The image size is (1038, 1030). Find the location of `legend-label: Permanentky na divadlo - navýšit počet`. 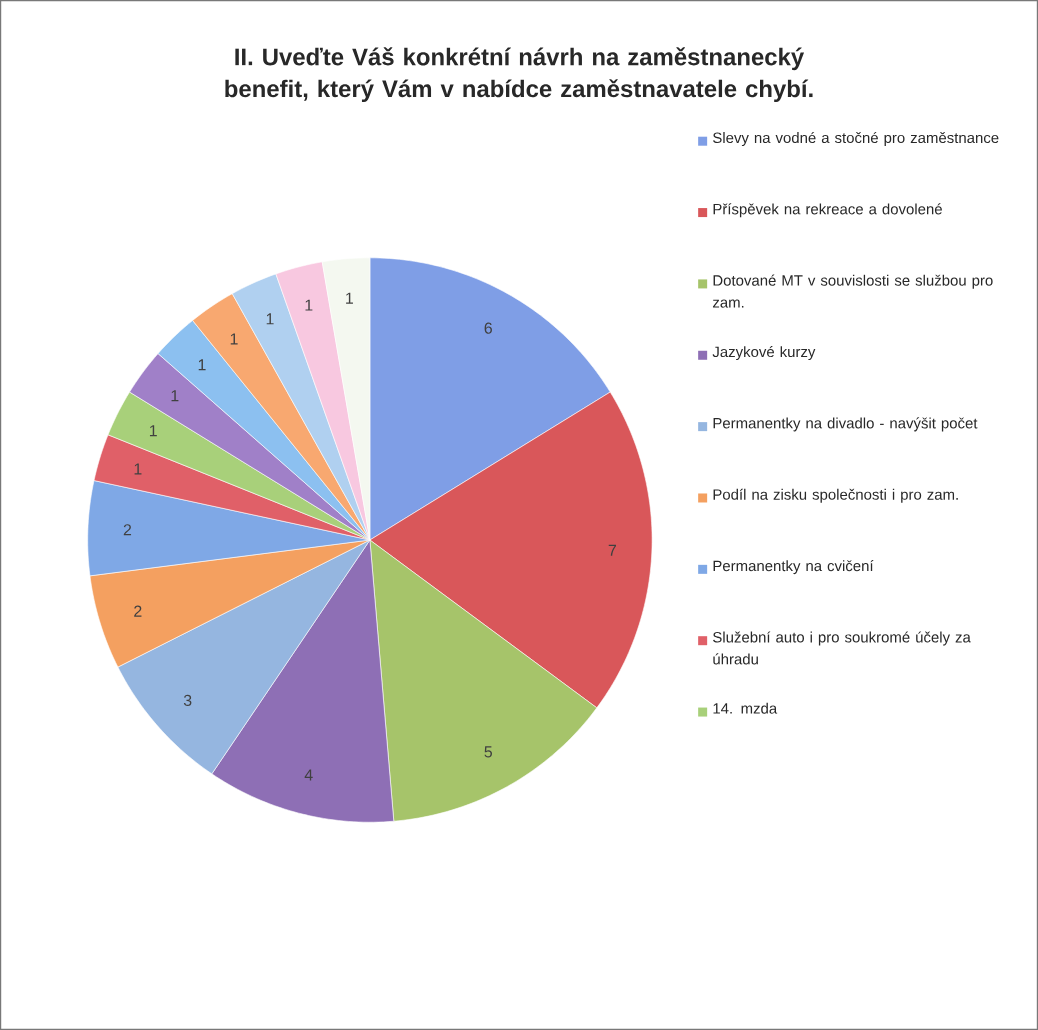

legend-label: Permanentky na divadlo - navýšit počet is located at coordinates (845, 424).